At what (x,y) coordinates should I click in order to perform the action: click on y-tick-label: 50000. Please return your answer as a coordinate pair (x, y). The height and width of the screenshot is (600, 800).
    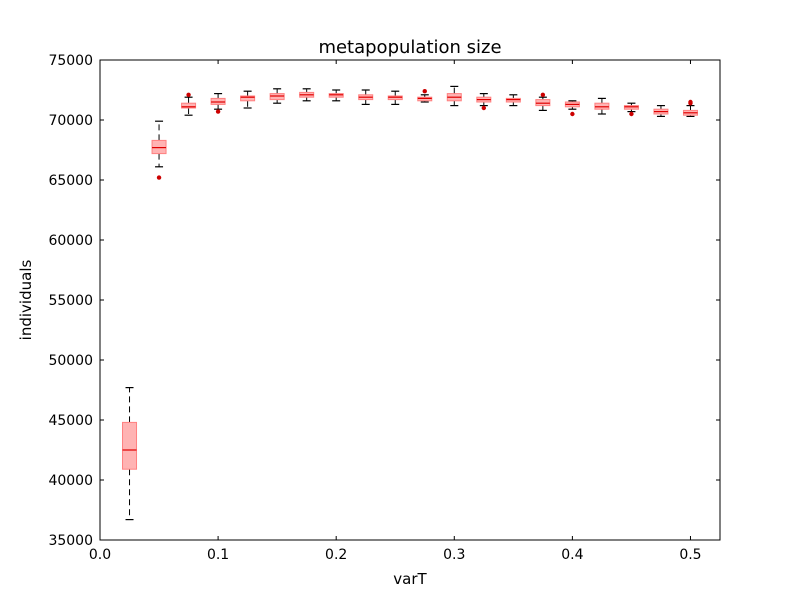
    Looking at the image, I should click on (70, 361).